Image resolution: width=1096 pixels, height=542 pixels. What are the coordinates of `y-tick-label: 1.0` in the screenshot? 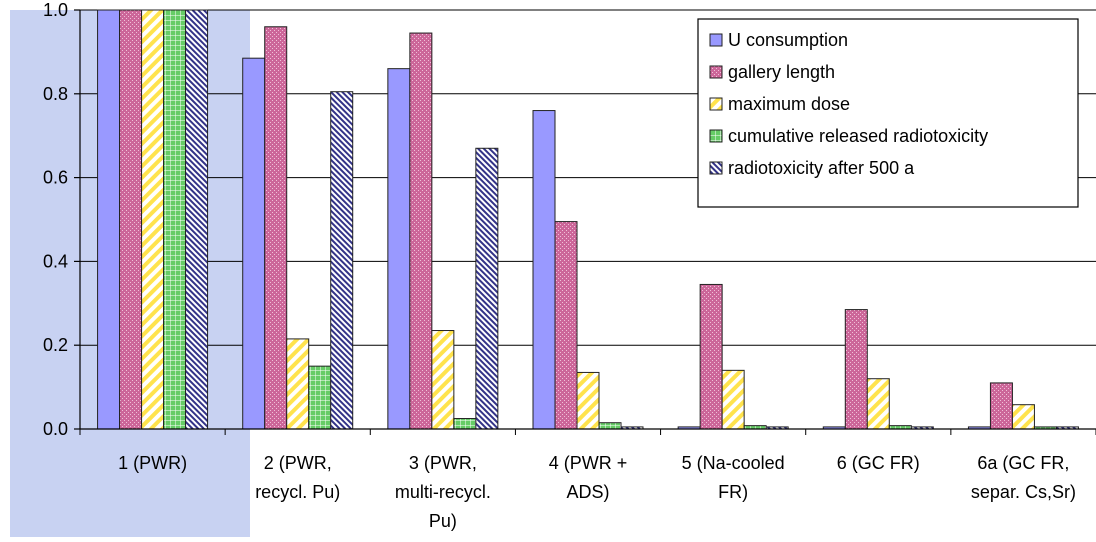 It's located at (55, 10).